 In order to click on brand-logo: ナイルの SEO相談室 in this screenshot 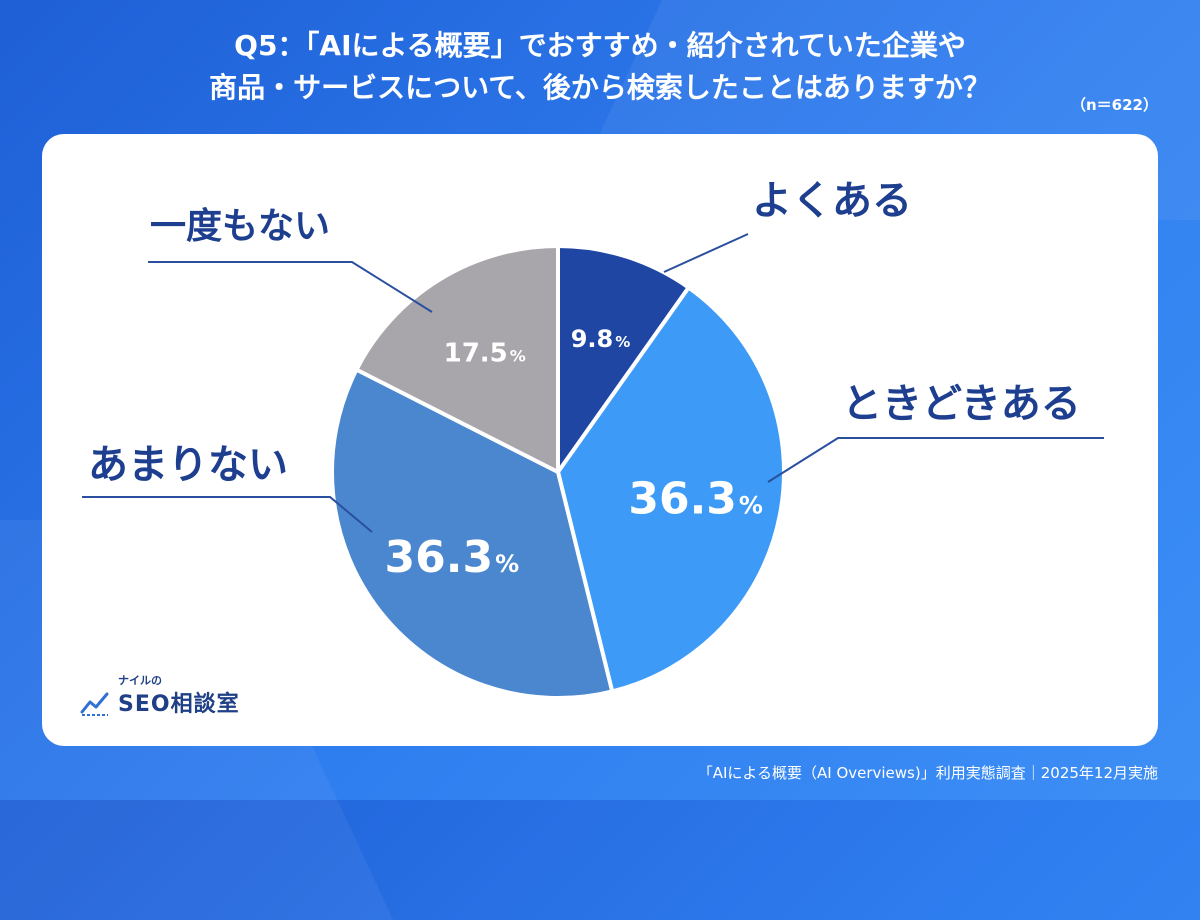, I will do `click(180, 702)`.